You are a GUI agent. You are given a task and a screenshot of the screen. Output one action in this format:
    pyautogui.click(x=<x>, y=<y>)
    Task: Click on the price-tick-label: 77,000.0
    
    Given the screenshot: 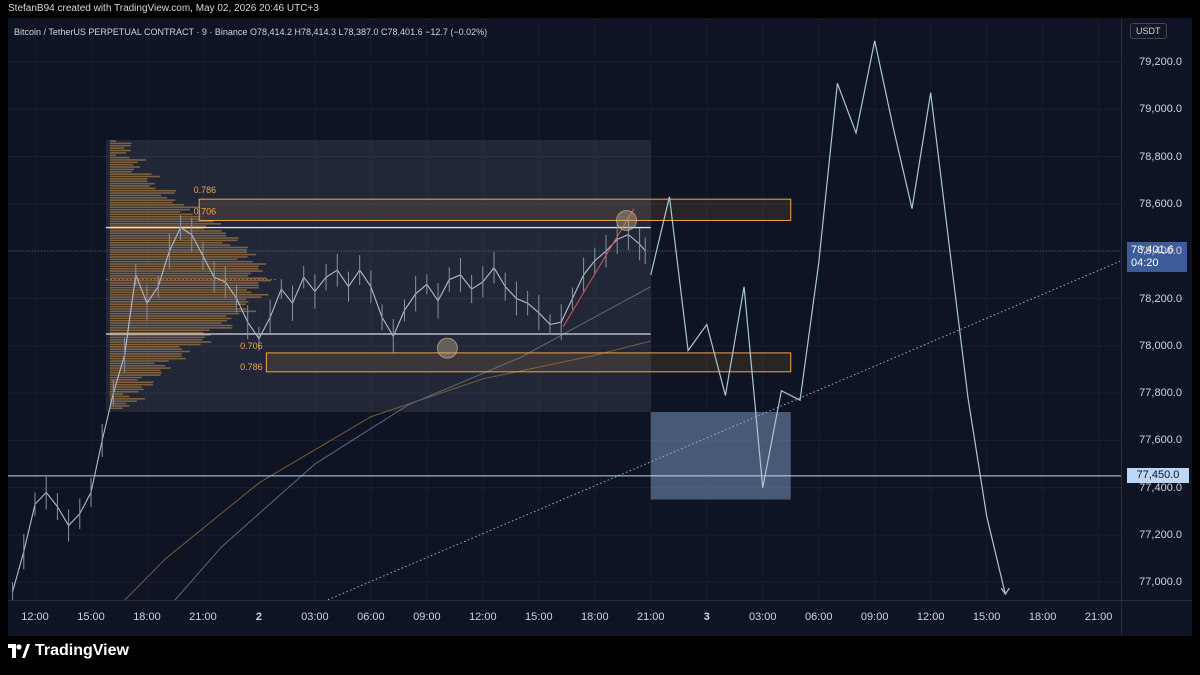 What is the action you would take?
    pyautogui.click(x=1160, y=582)
    